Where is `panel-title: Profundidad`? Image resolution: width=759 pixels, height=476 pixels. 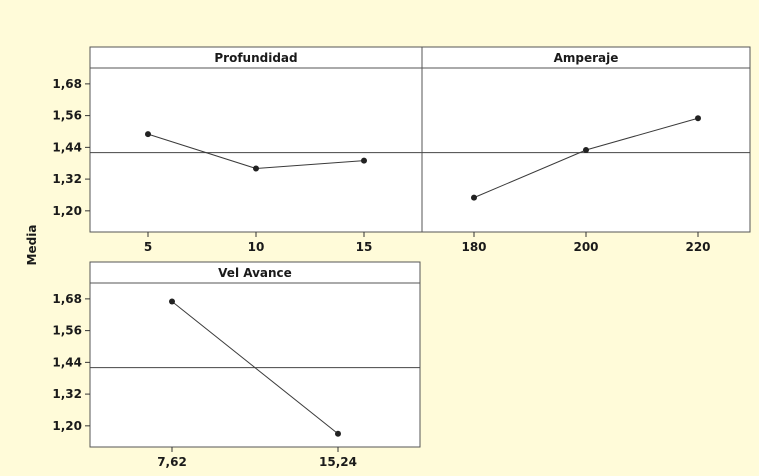 panel-title: Profundidad is located at coordinates (255, 58).